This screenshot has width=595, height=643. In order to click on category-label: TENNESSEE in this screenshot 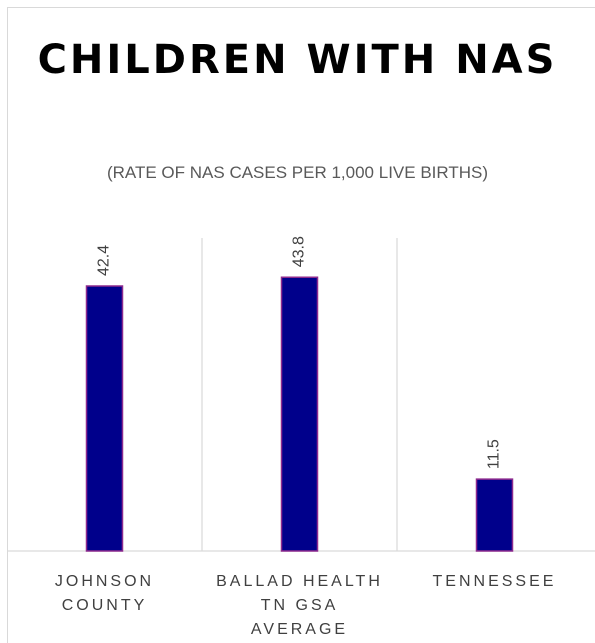, I will do `click(495, 581)`.